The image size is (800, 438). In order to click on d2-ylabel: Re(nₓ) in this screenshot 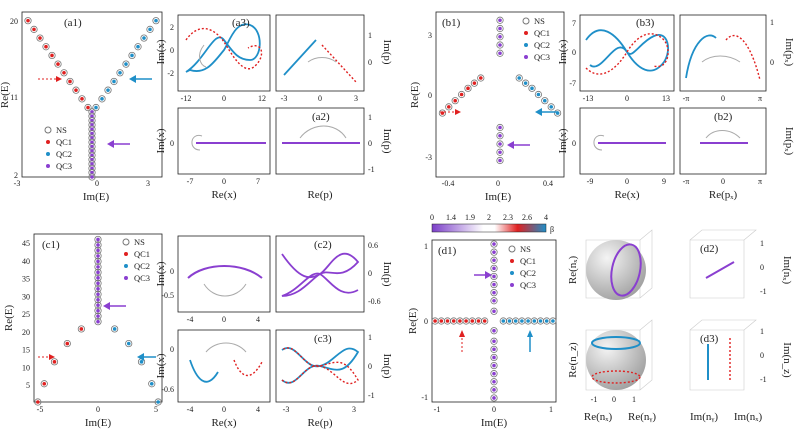, I will do `click(573, 270)`.